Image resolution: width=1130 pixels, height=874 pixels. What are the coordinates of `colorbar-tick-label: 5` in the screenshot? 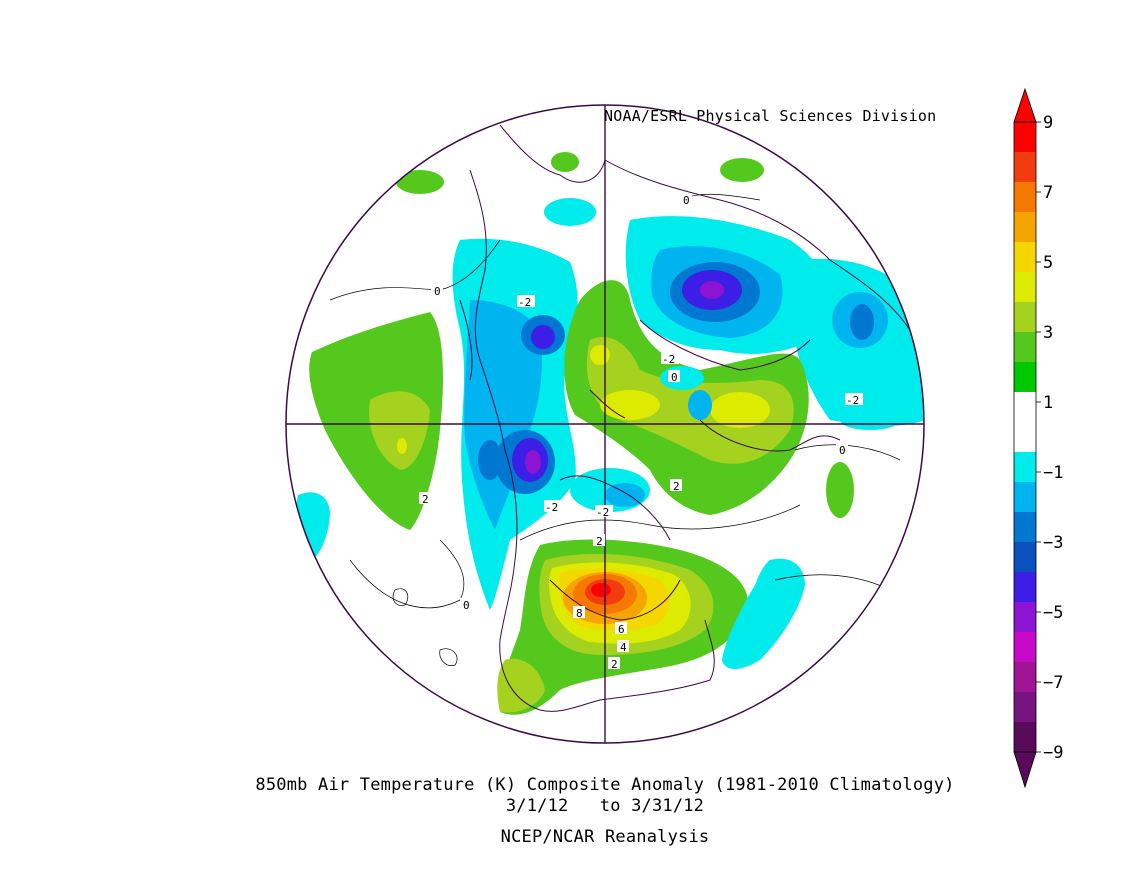 It's located at (1048, 263).